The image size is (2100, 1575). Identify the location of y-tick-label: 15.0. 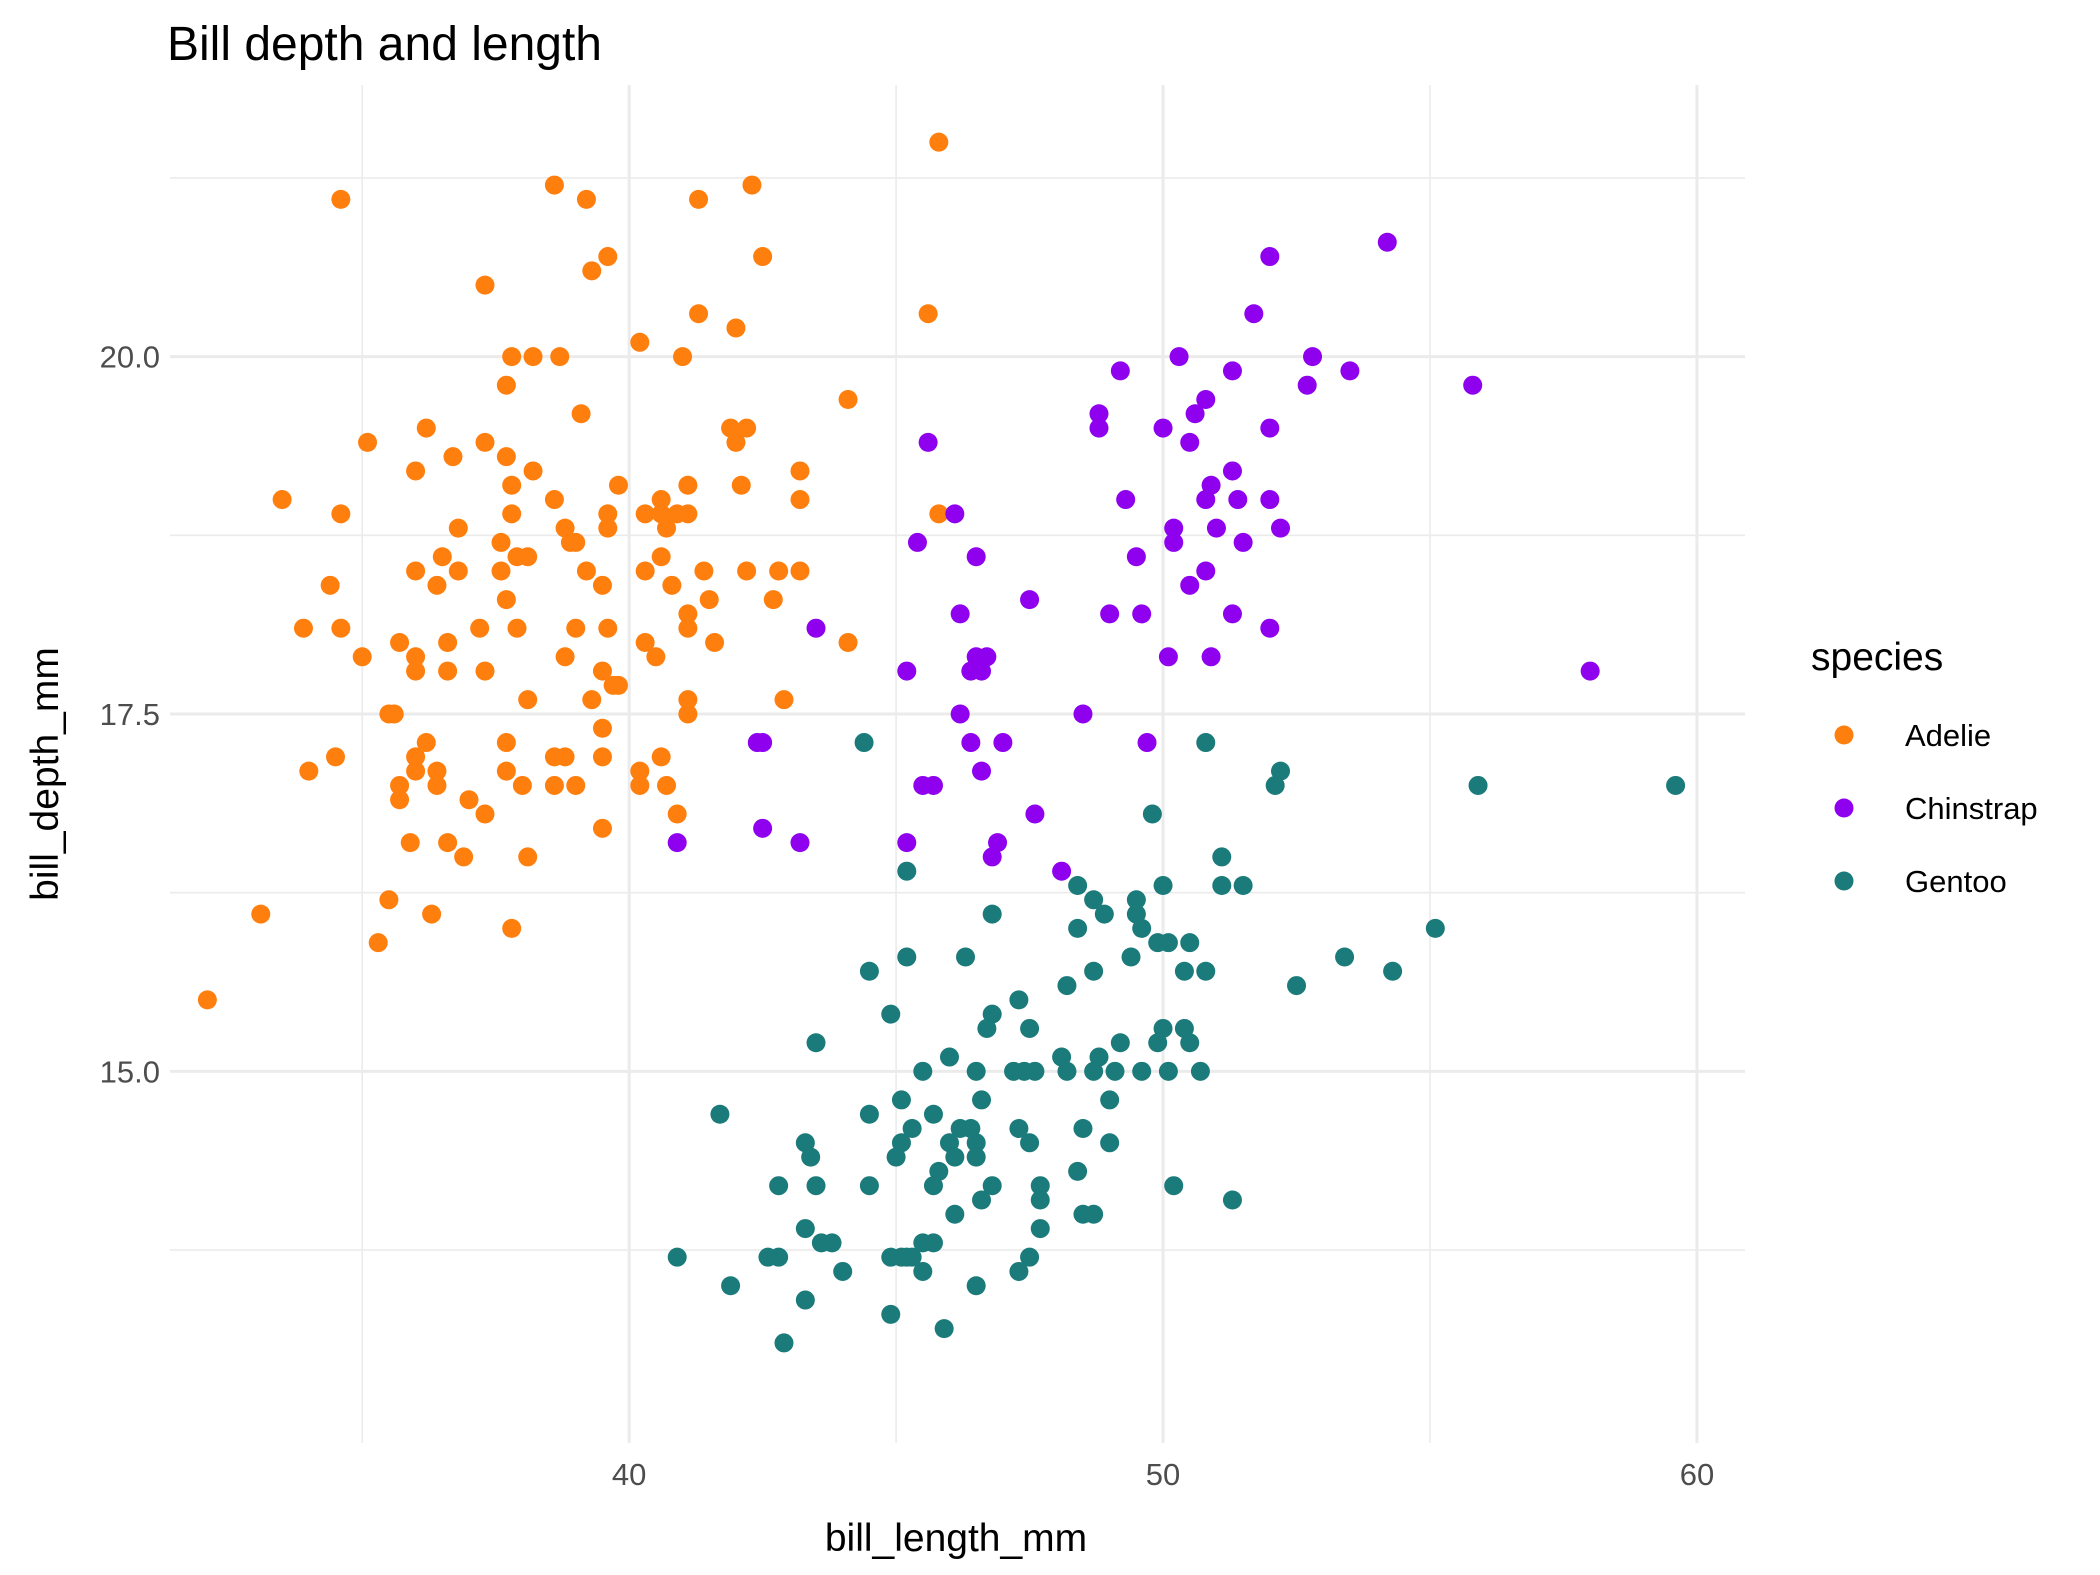
(130, 1071).